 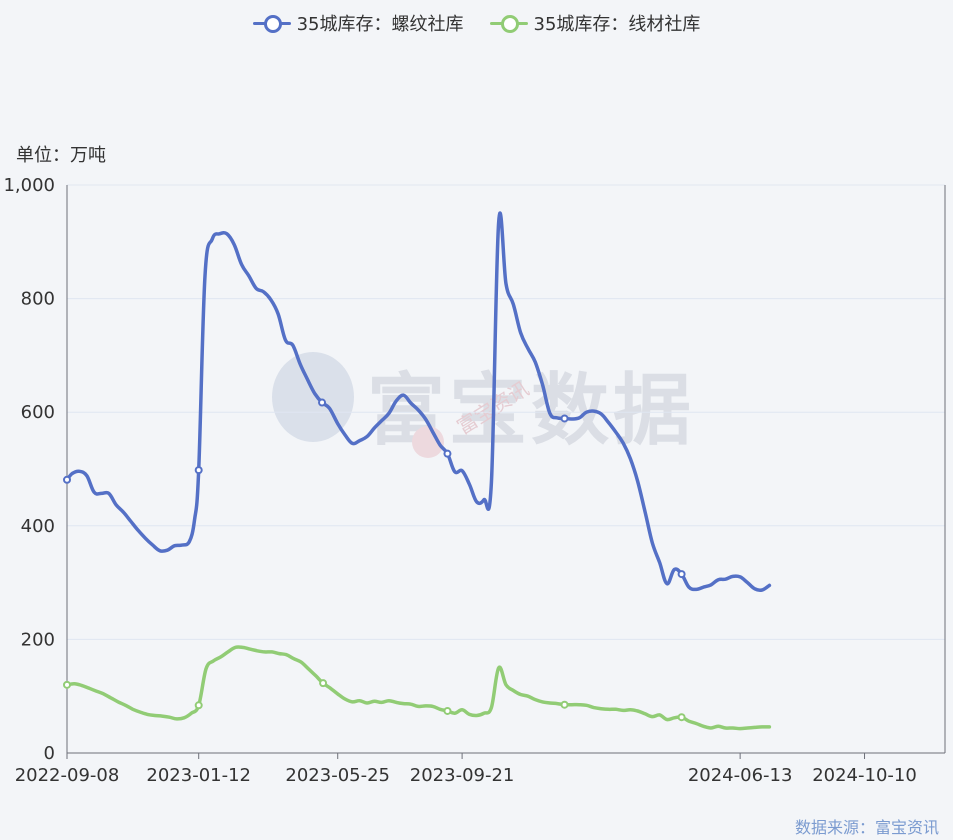 I want to click on y-tick-label: 1,000, so click(x=29, y=185).